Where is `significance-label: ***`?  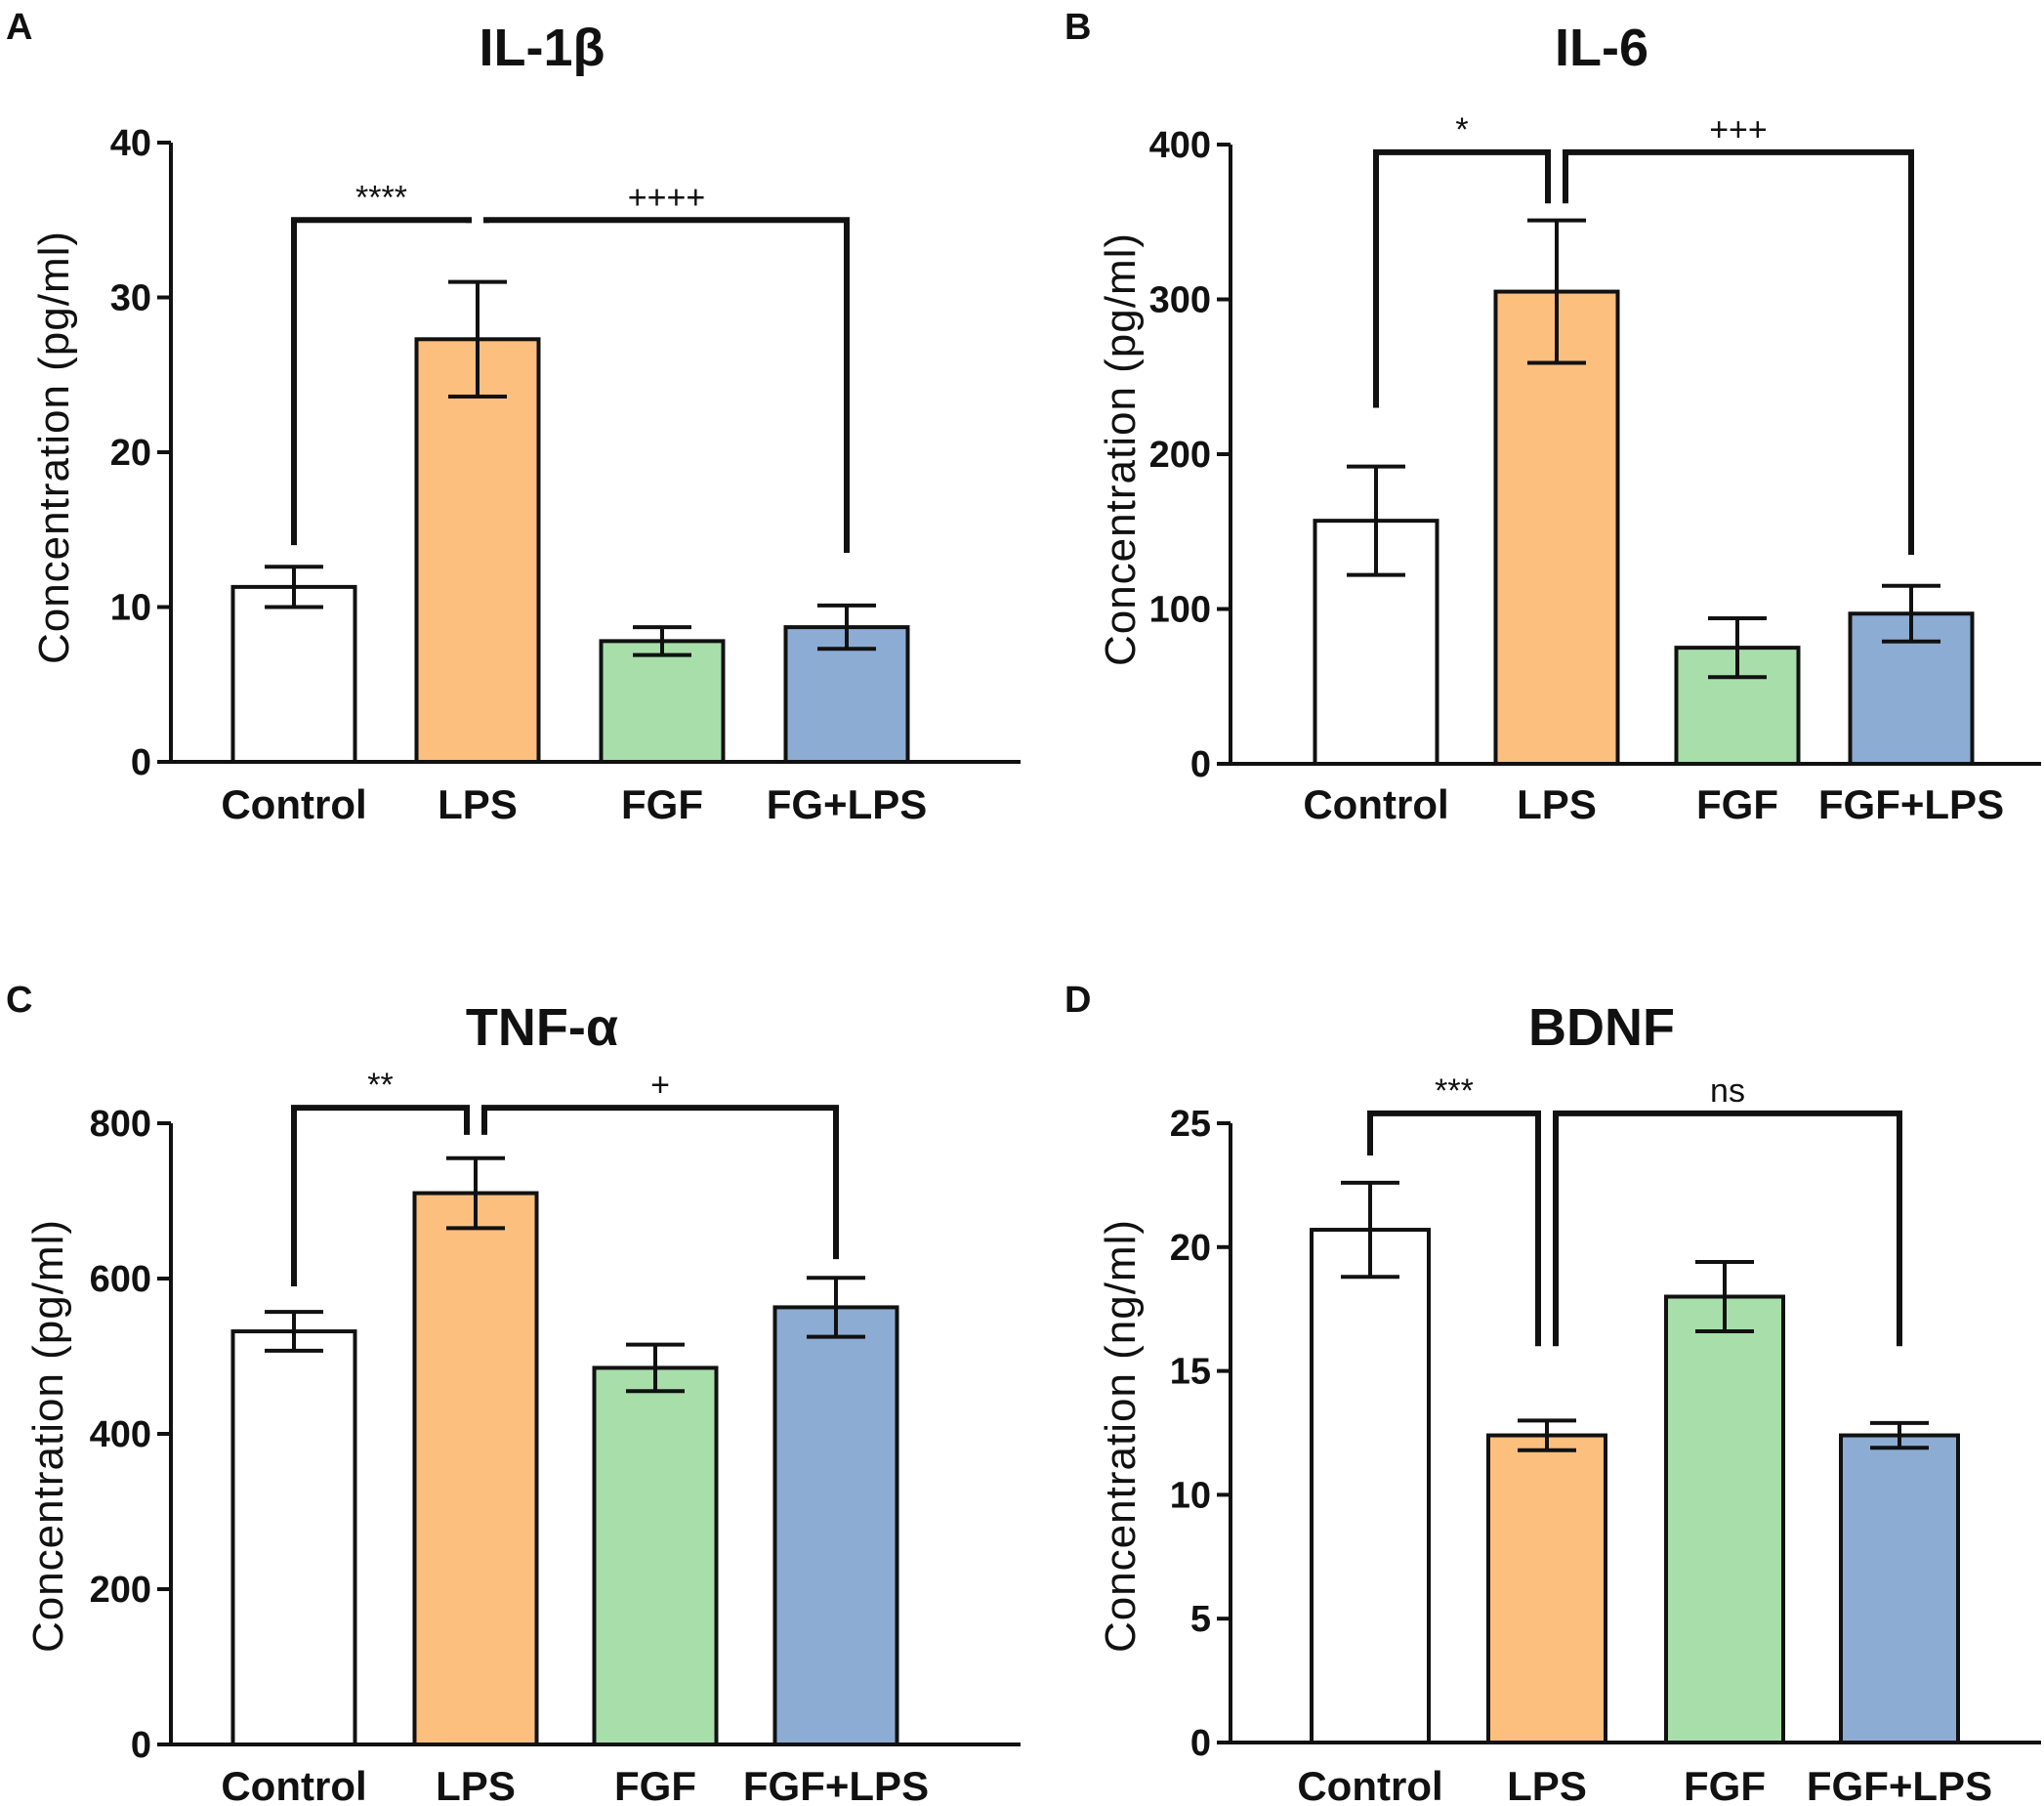 significance-label: *** is located at coordinates (1454, 1091).